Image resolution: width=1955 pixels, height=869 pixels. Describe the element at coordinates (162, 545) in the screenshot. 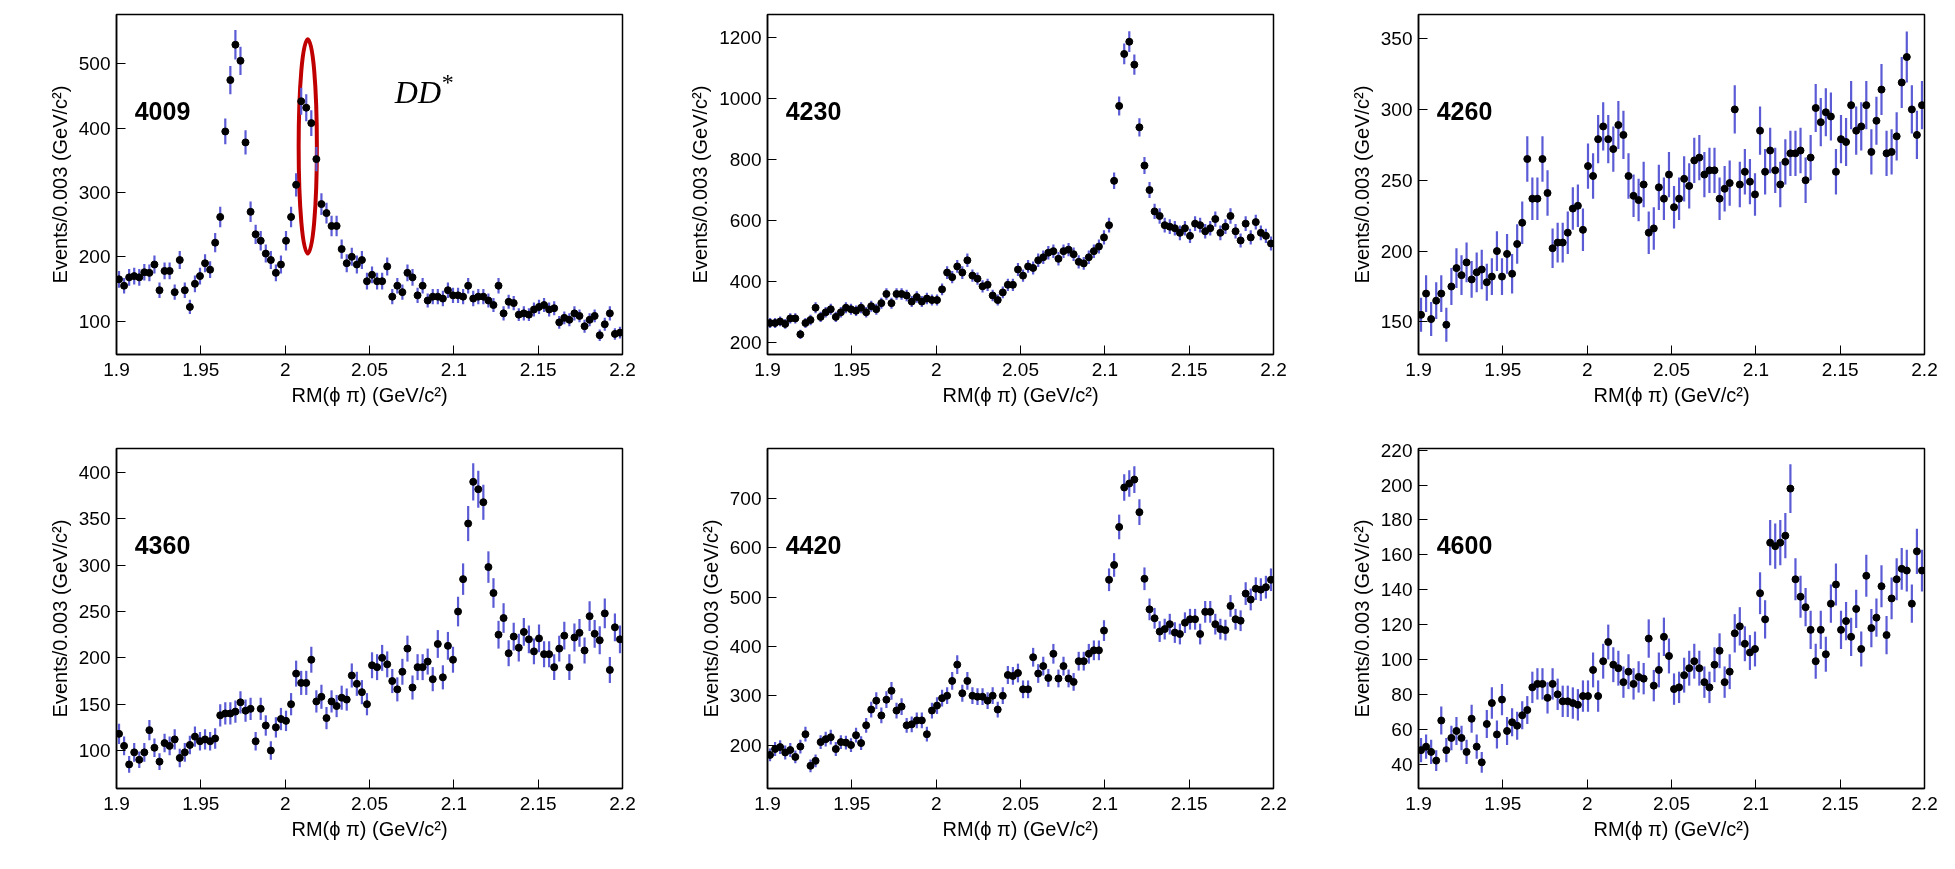

I see `annotation: 4360` at that location.